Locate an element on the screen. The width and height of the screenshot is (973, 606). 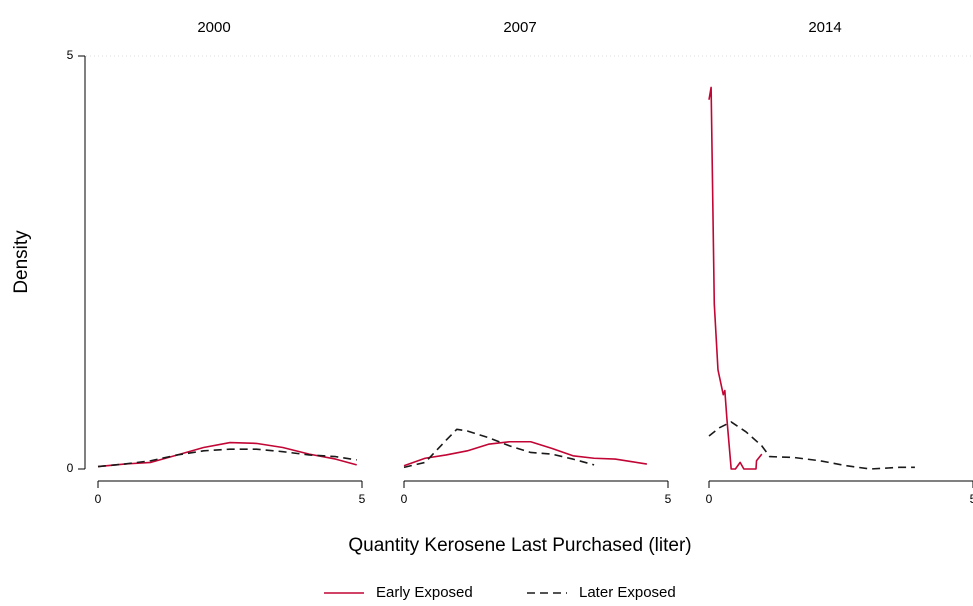
legend-label: Early Exposed is located at coordinates (424, 592).